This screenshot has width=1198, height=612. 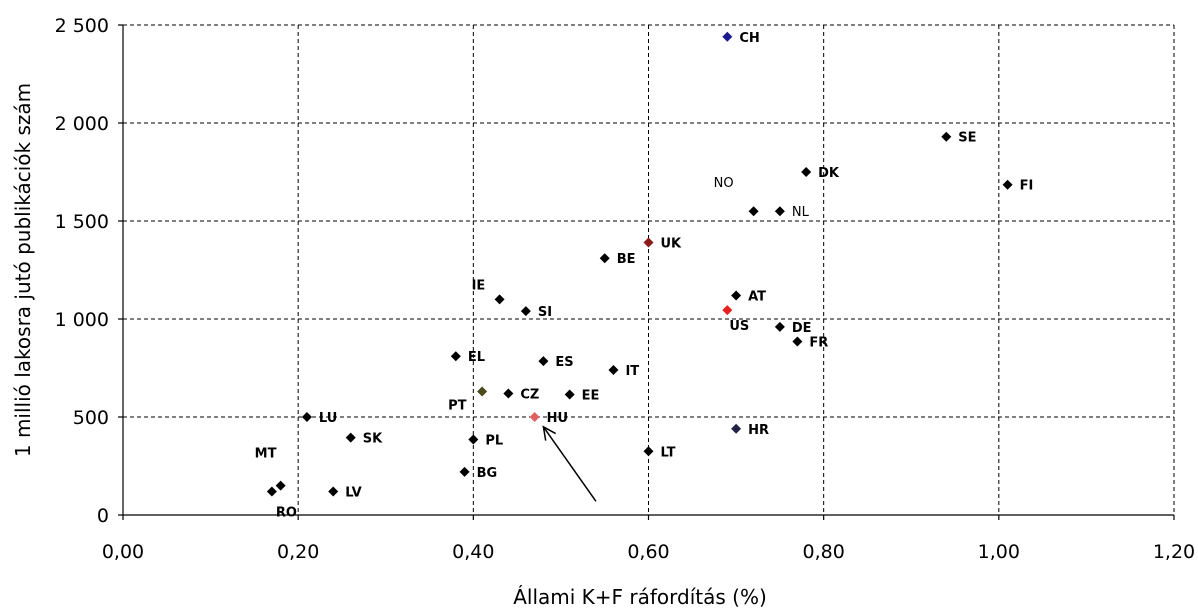 What do you see at coordinates (457, 406) in the screenshot?
I see `point-label-pt: PT` at bounding box center [457, 406].